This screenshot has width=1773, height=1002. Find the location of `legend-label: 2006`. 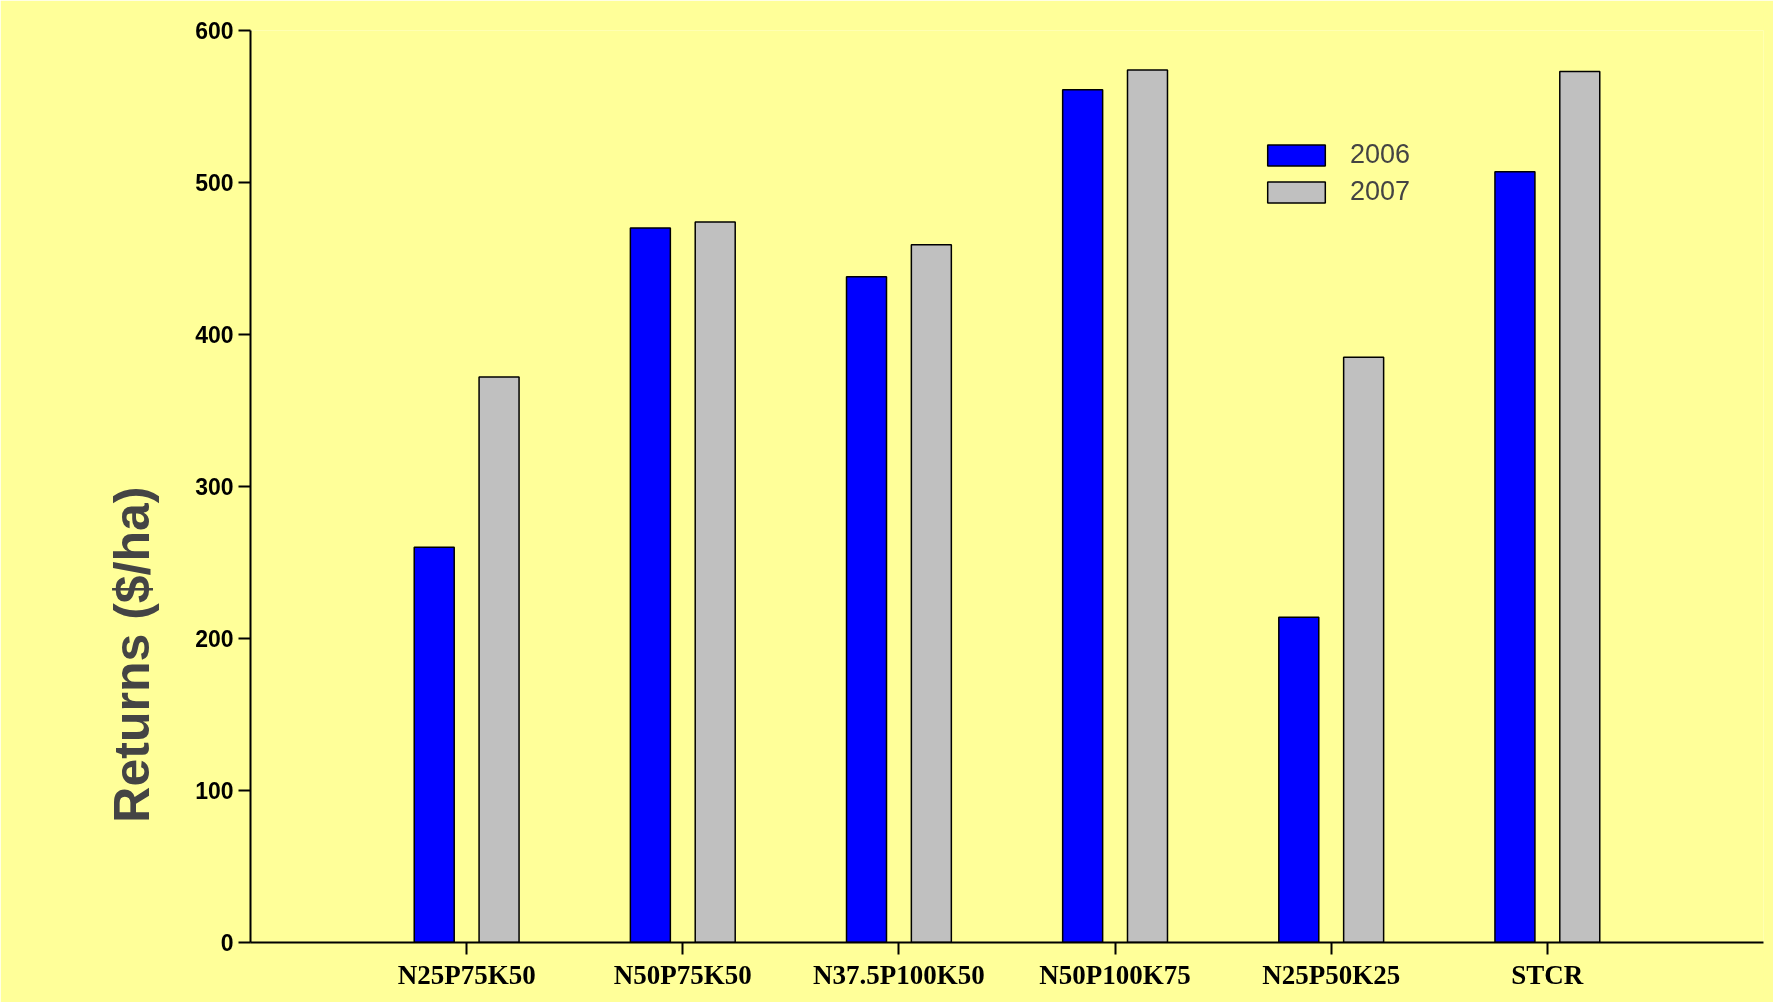

legend-label: 2006 is located at coordinates (1380, 154).